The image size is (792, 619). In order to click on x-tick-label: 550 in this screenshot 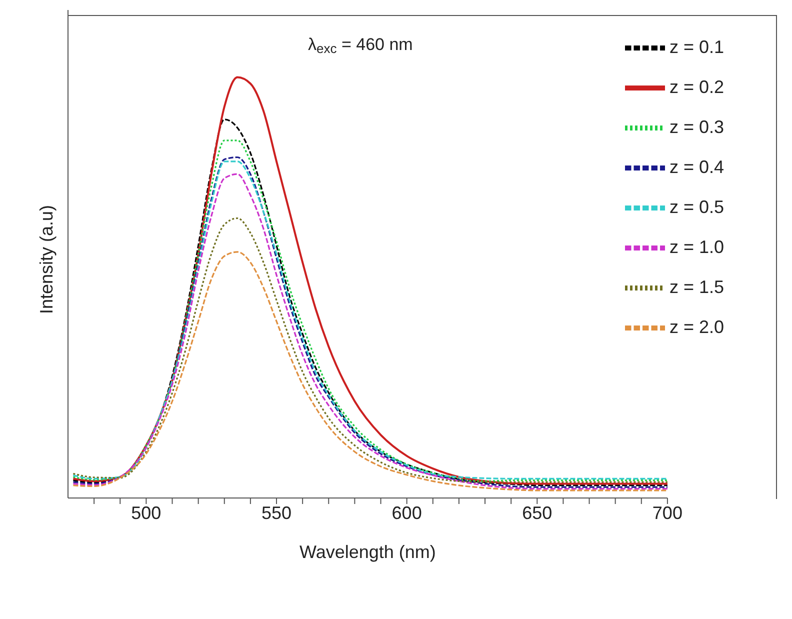, I will do `click(276, 512)`.